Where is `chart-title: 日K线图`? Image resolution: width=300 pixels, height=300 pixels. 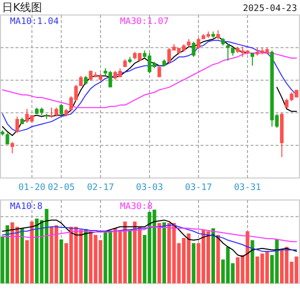 chart-title: 日K线图 is located at coordinates (22, 7).